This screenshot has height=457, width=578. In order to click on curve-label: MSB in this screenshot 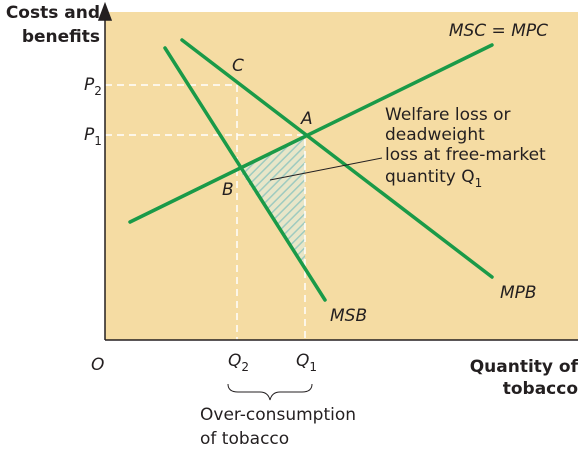, I will do `click(348, 316)`.